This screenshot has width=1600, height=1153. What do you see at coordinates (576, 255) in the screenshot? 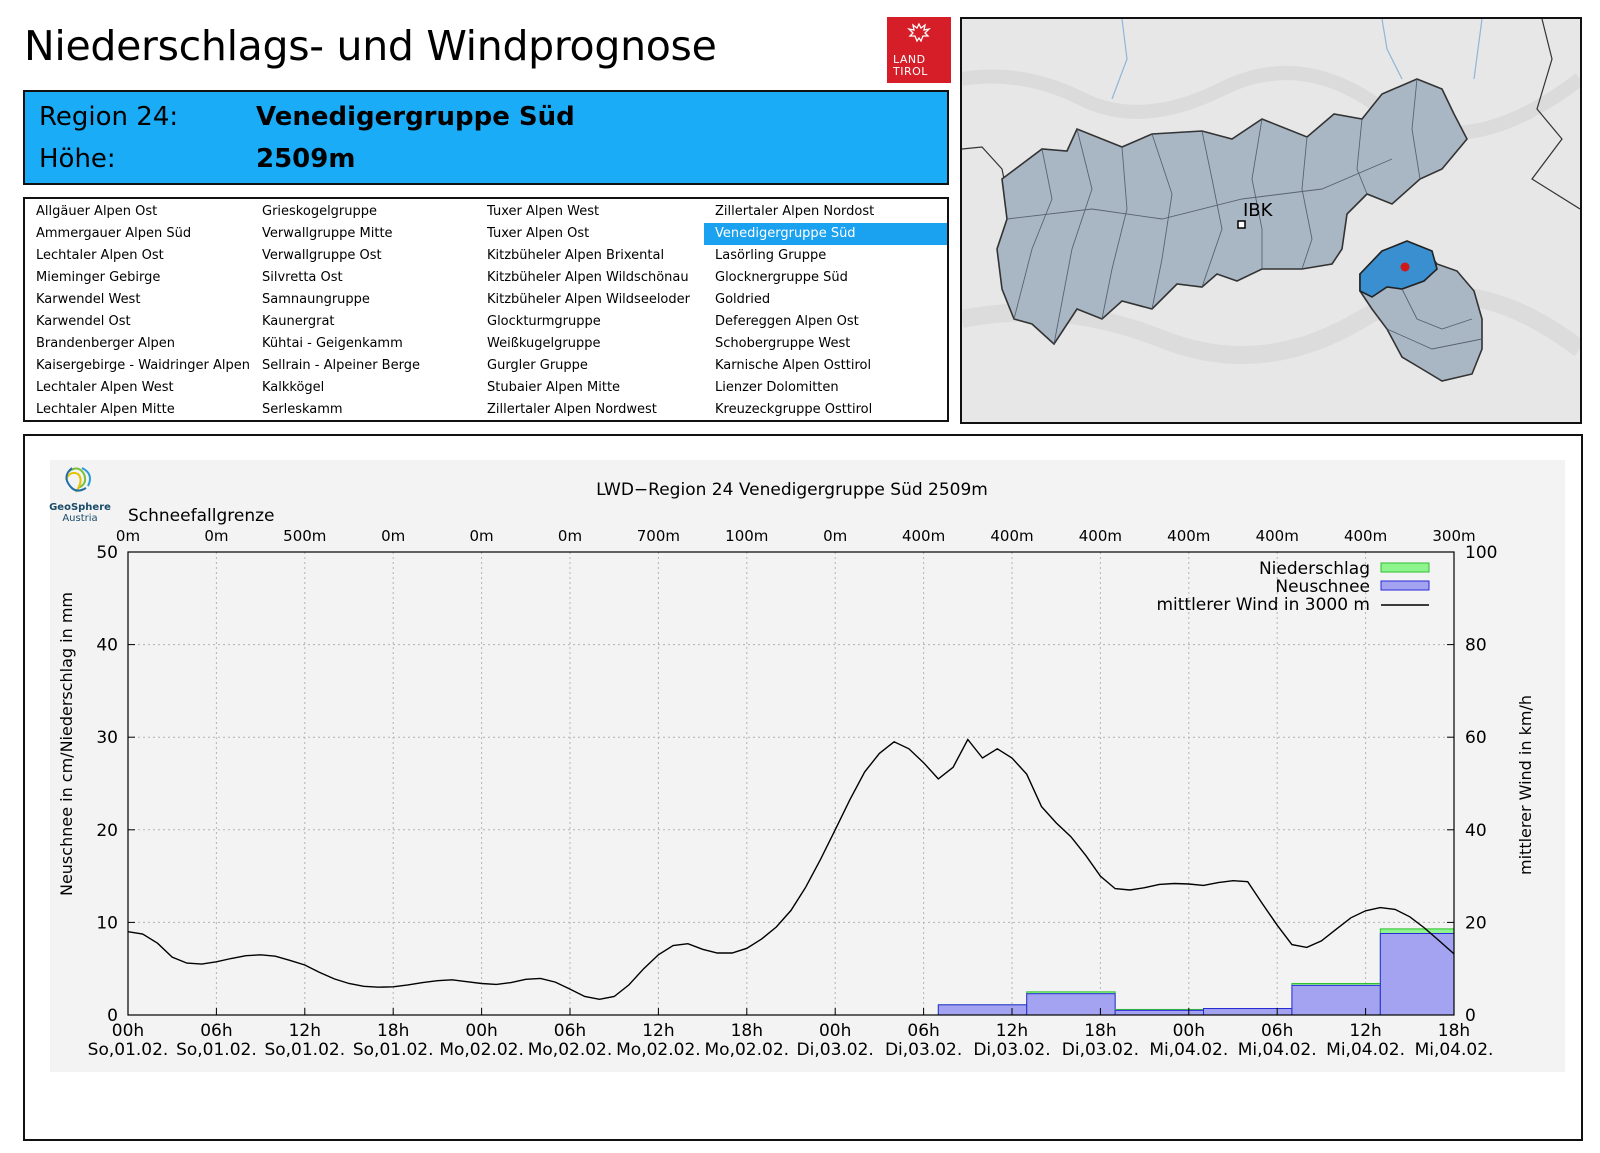
I see `region-list-item: Kitzbüheler Alpen Brixental` at bounding box center [576, 255].